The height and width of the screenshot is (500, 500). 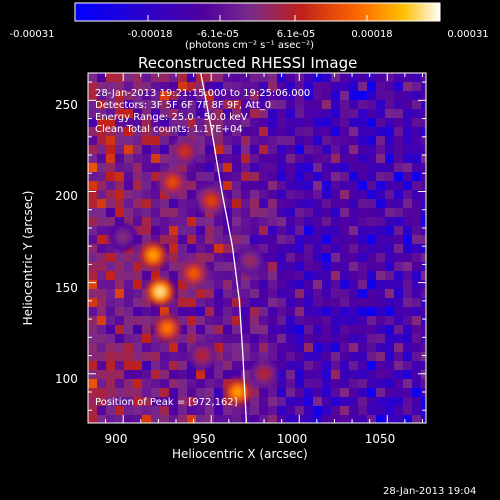 I want to click on colorbar-units: (photons cm⁻² s⁻¹ asec⁻²), so click(x=250, y=45).